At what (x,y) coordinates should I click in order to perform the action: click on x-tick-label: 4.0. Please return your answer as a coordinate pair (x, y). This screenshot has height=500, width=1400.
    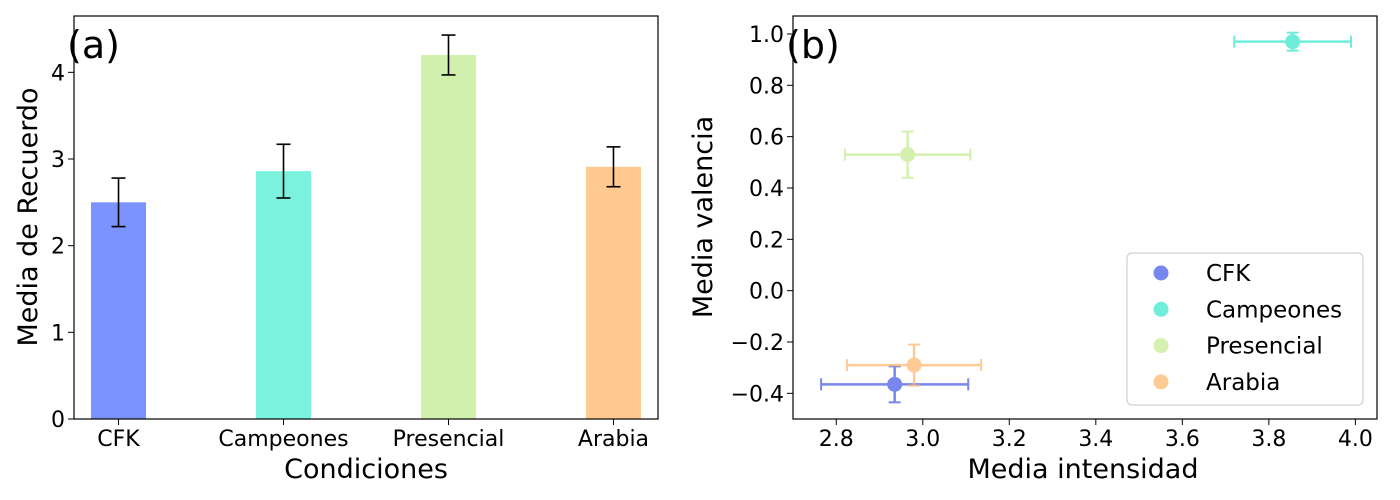
    Looking at the image, I should click on (1355, 439).